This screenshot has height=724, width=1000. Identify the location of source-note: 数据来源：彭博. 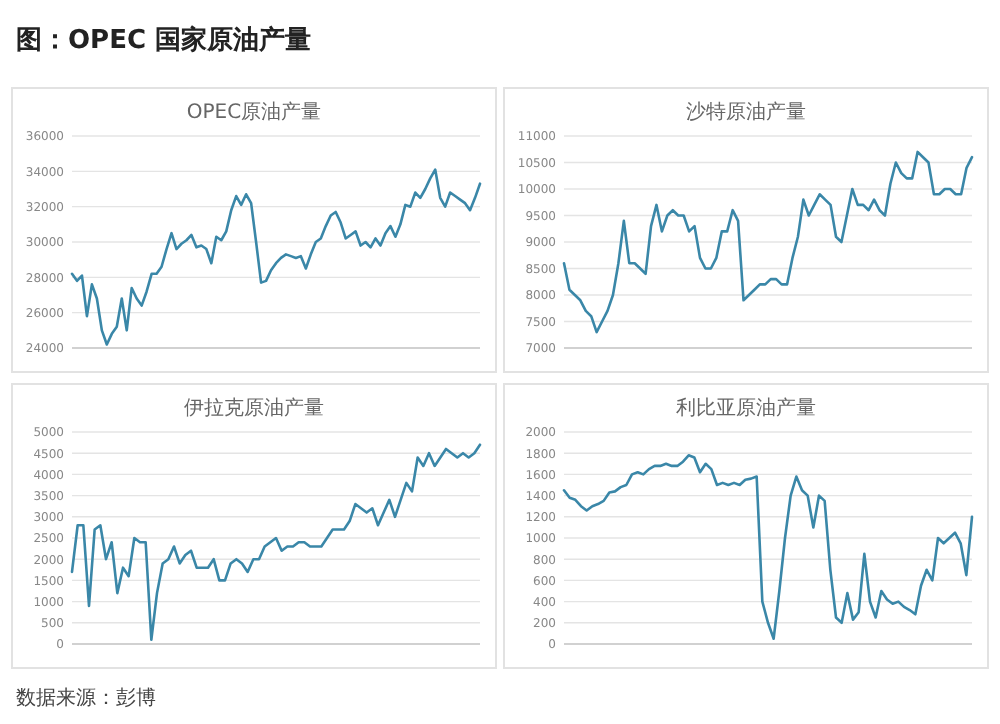
(86, 698).